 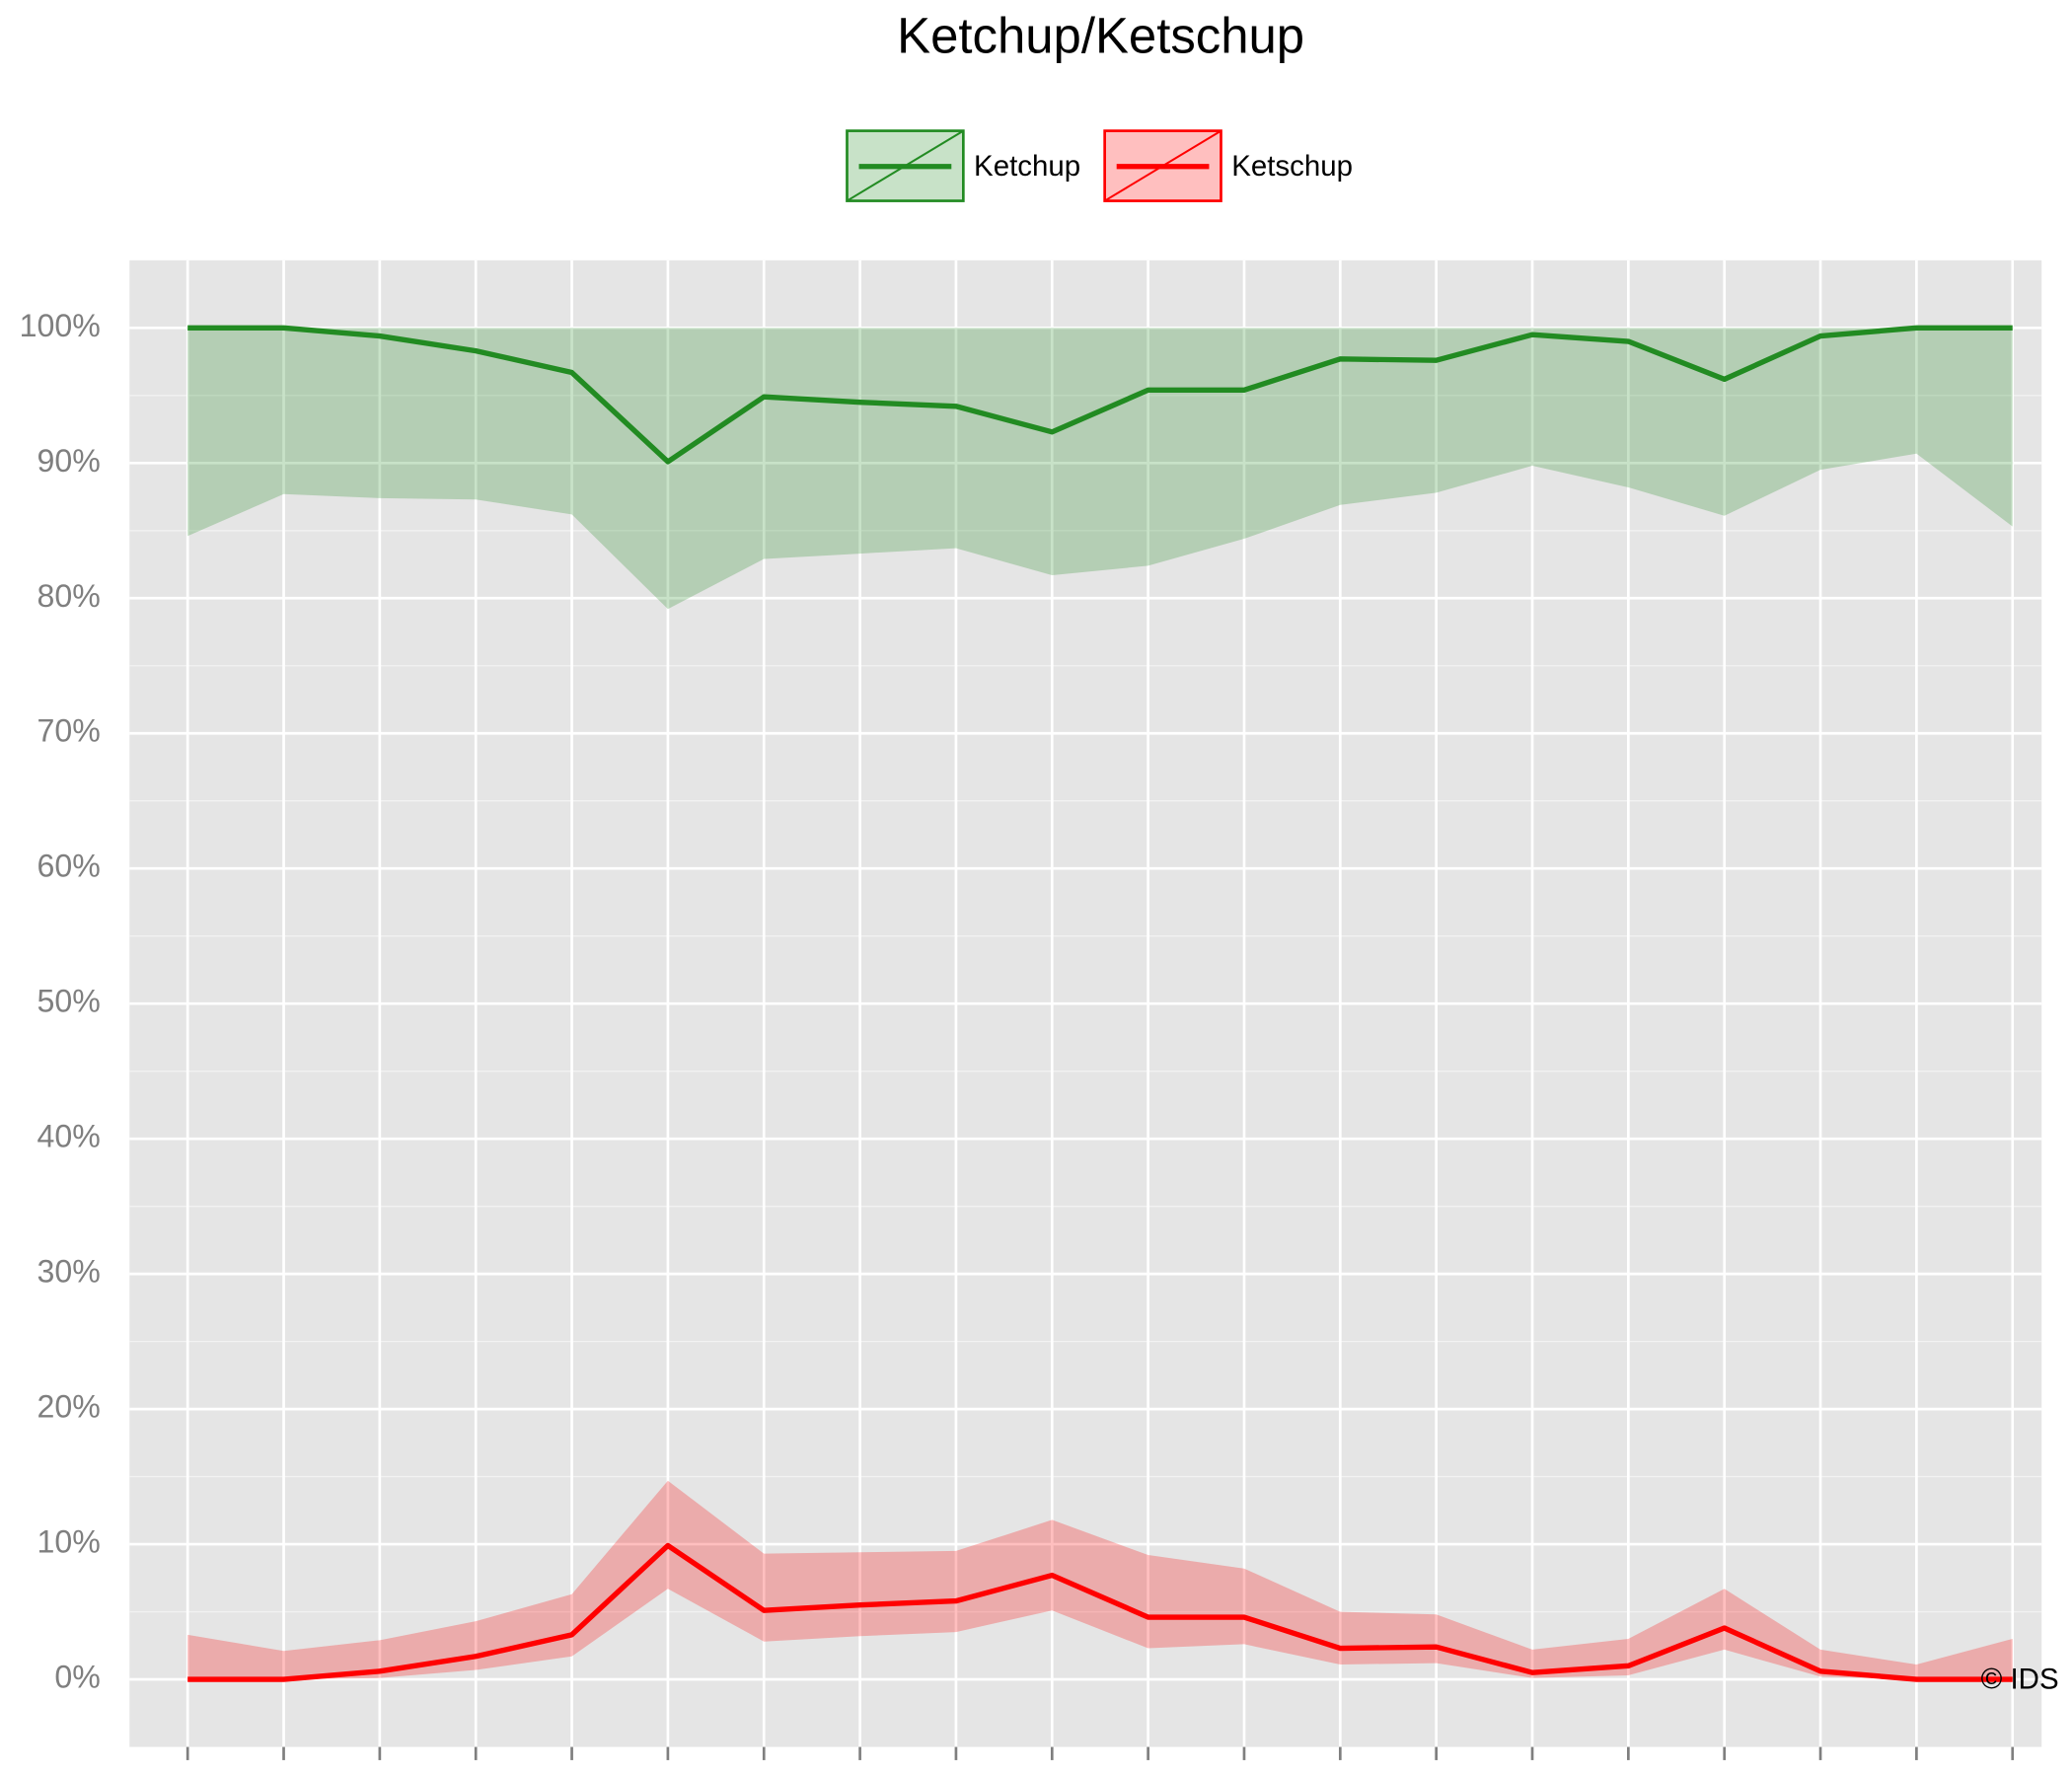 What do you see at coordinates (1099, 166) in the screenshot?
I see `legend: Ketchup Ketschup` at bounding box center [1099, 166].